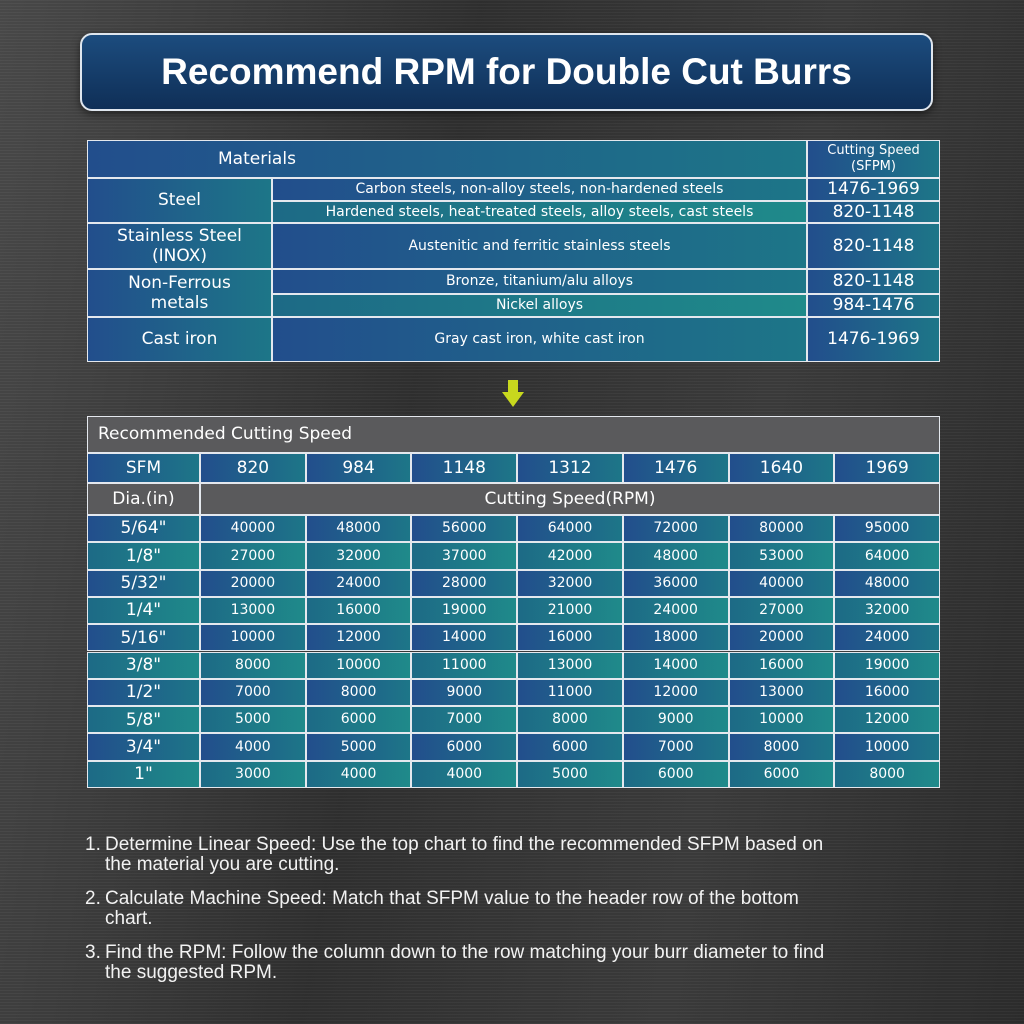  What do you see at coordinates (539, 305) in the screenshot?
I see `material-description: Nickel alloys` at bounding box center [539, 305].